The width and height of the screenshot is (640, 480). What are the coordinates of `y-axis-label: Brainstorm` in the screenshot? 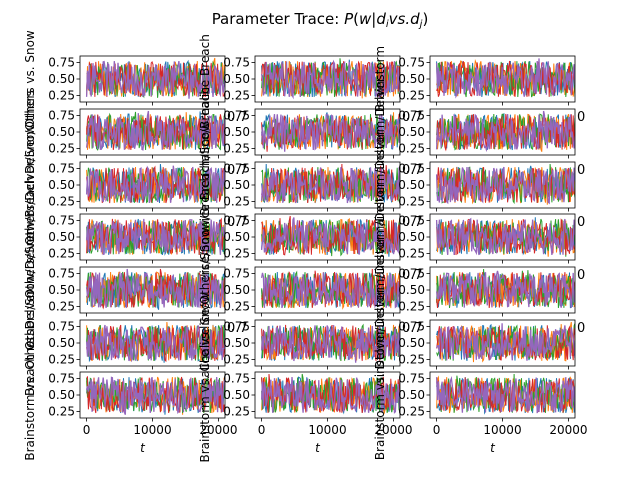 It's located at (380, 79).